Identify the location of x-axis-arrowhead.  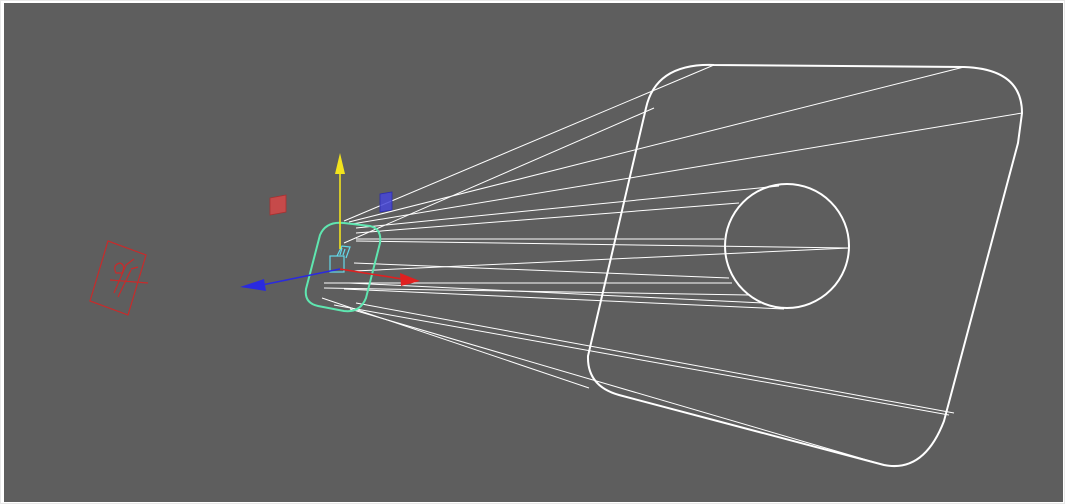
(410, 279).